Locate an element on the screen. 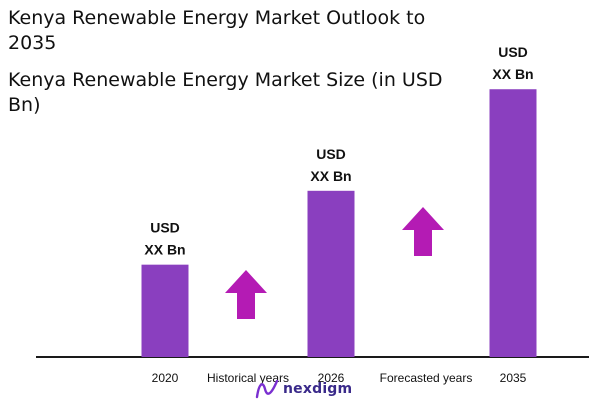 The image size is (589, 412). period-label: Forecasted years is located at coordinates (426, 378).